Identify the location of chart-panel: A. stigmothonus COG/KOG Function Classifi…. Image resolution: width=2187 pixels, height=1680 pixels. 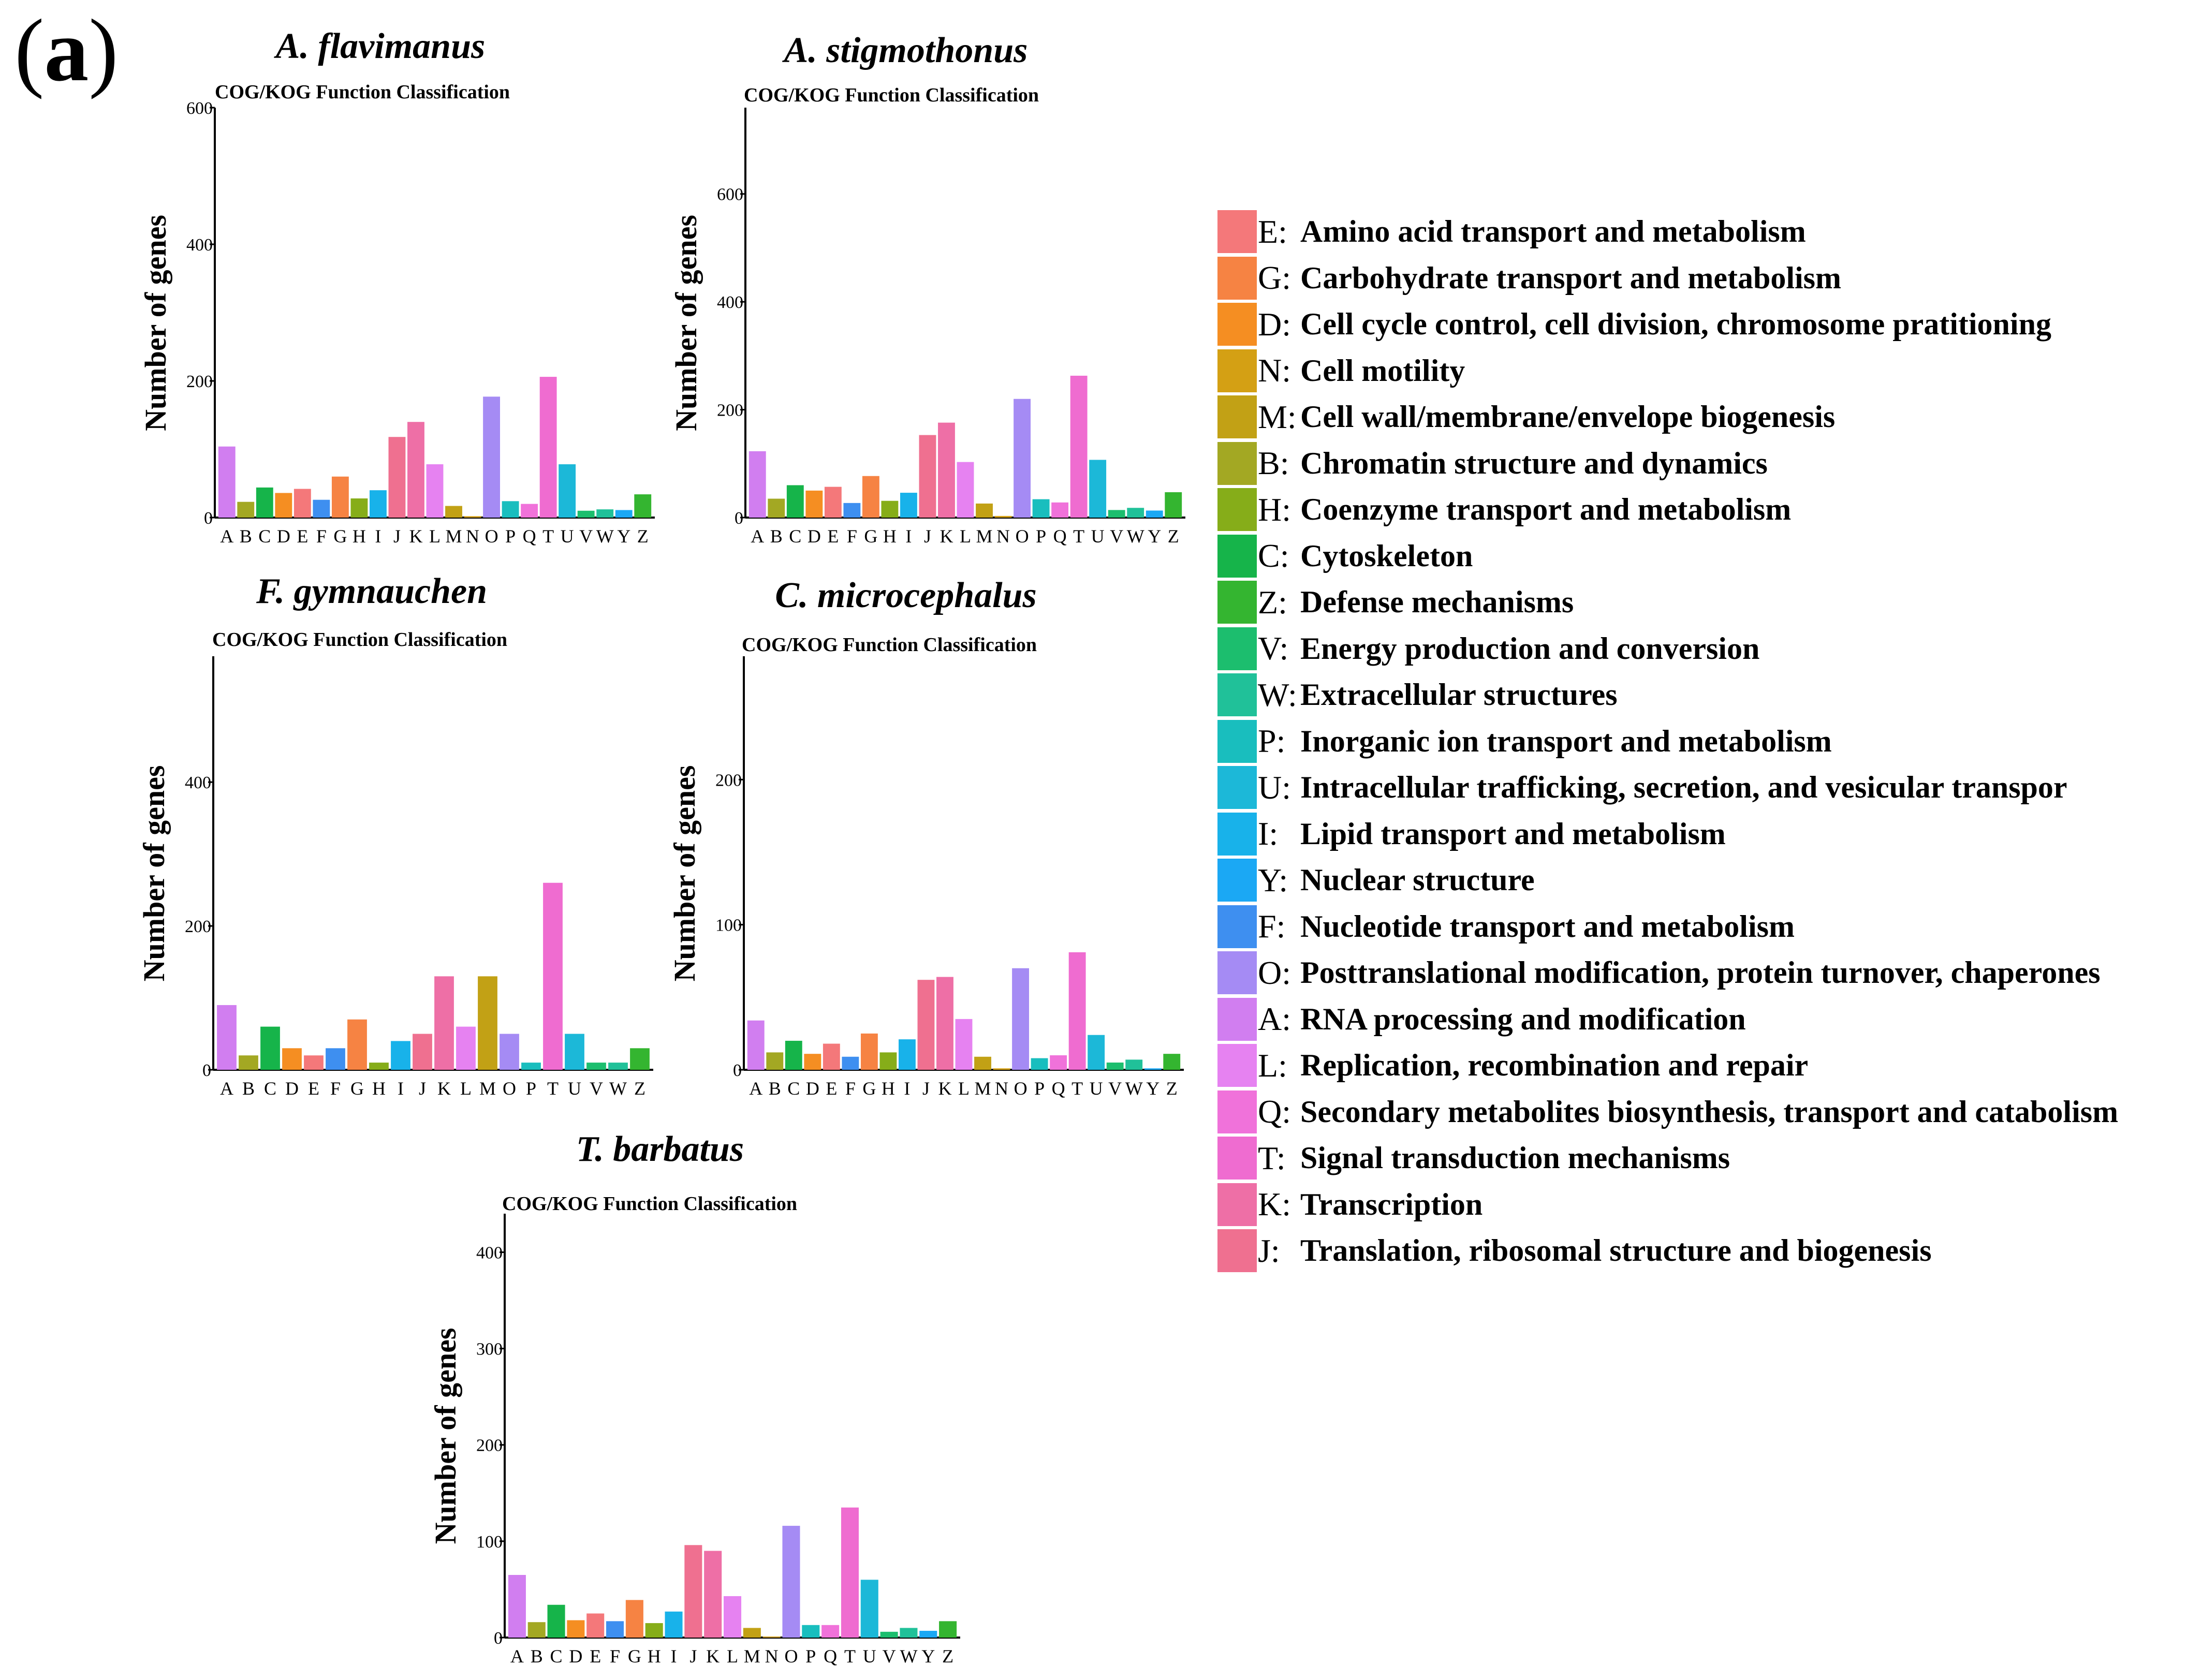
(927, 289).